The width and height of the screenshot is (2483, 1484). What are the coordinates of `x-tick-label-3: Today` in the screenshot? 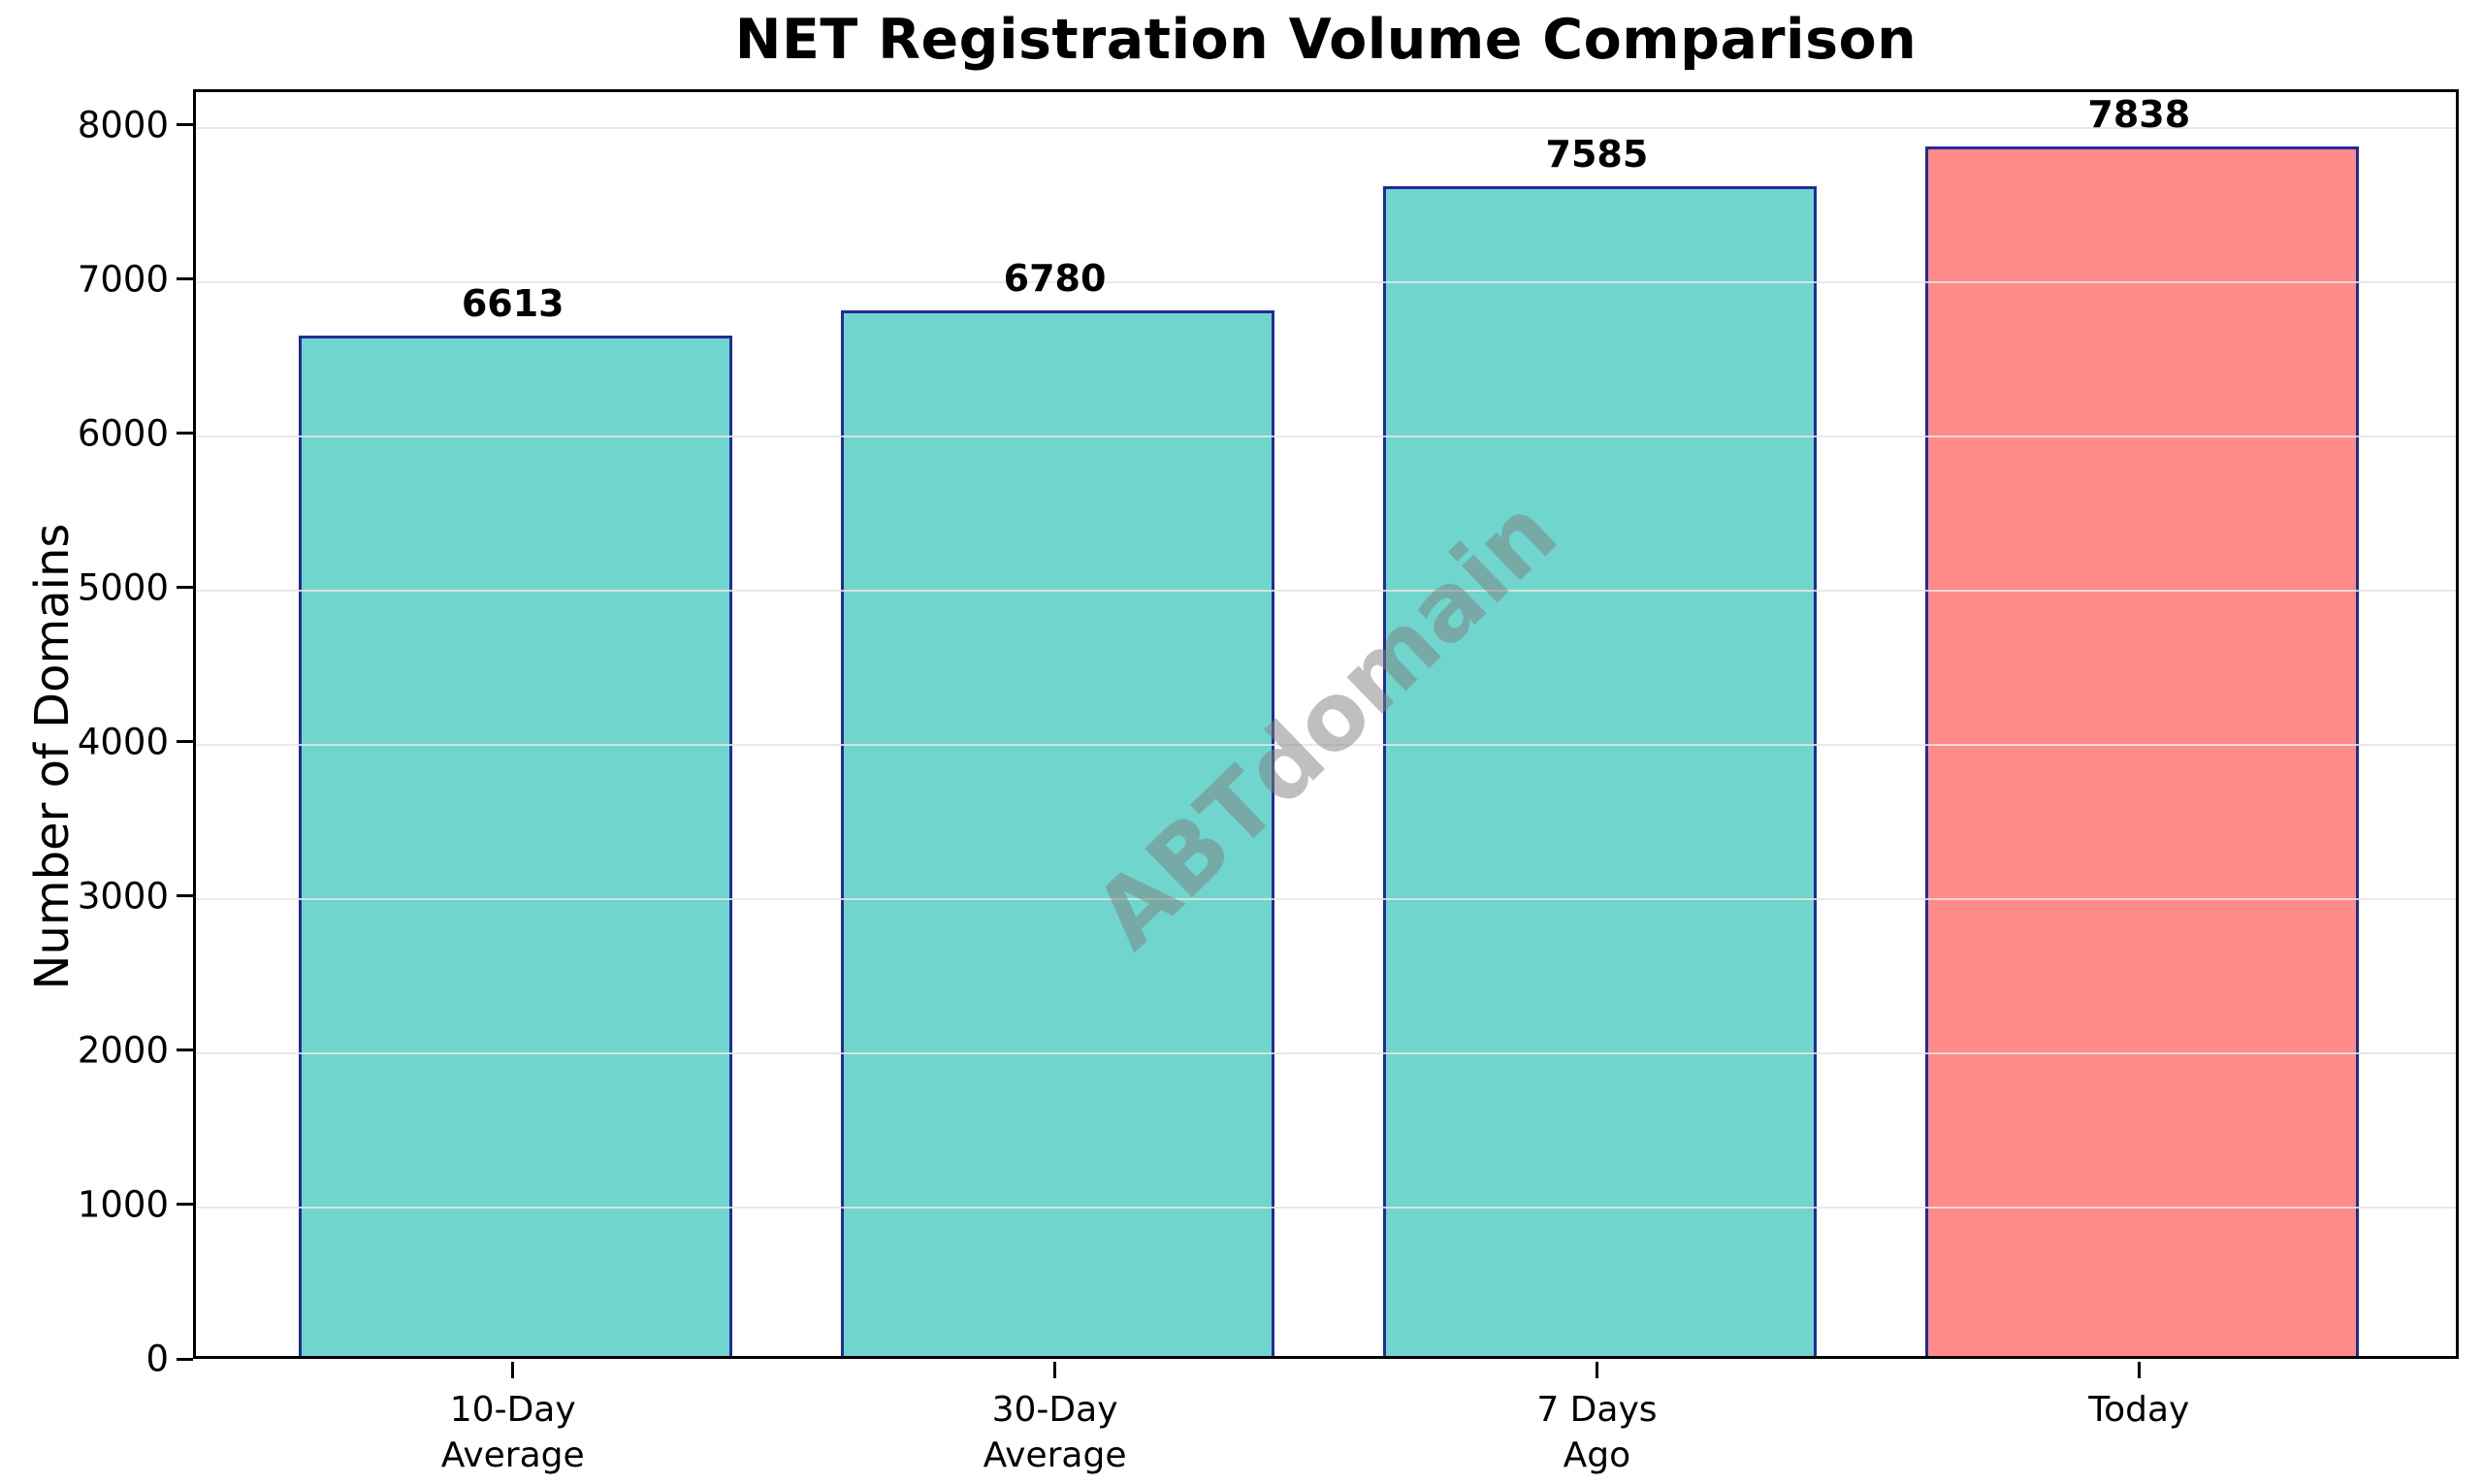 It's located at (2139, 1410).